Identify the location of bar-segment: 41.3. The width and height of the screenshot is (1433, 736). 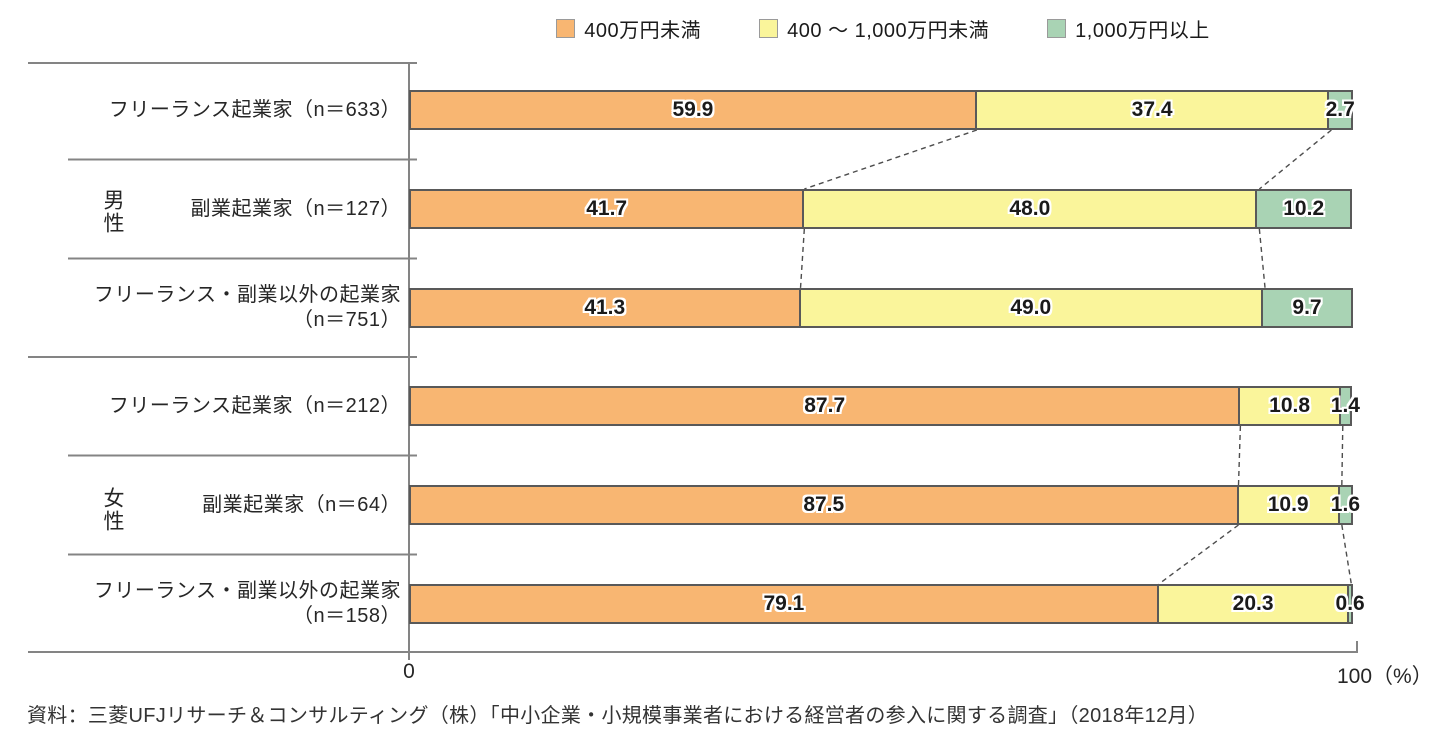
(605, 308).